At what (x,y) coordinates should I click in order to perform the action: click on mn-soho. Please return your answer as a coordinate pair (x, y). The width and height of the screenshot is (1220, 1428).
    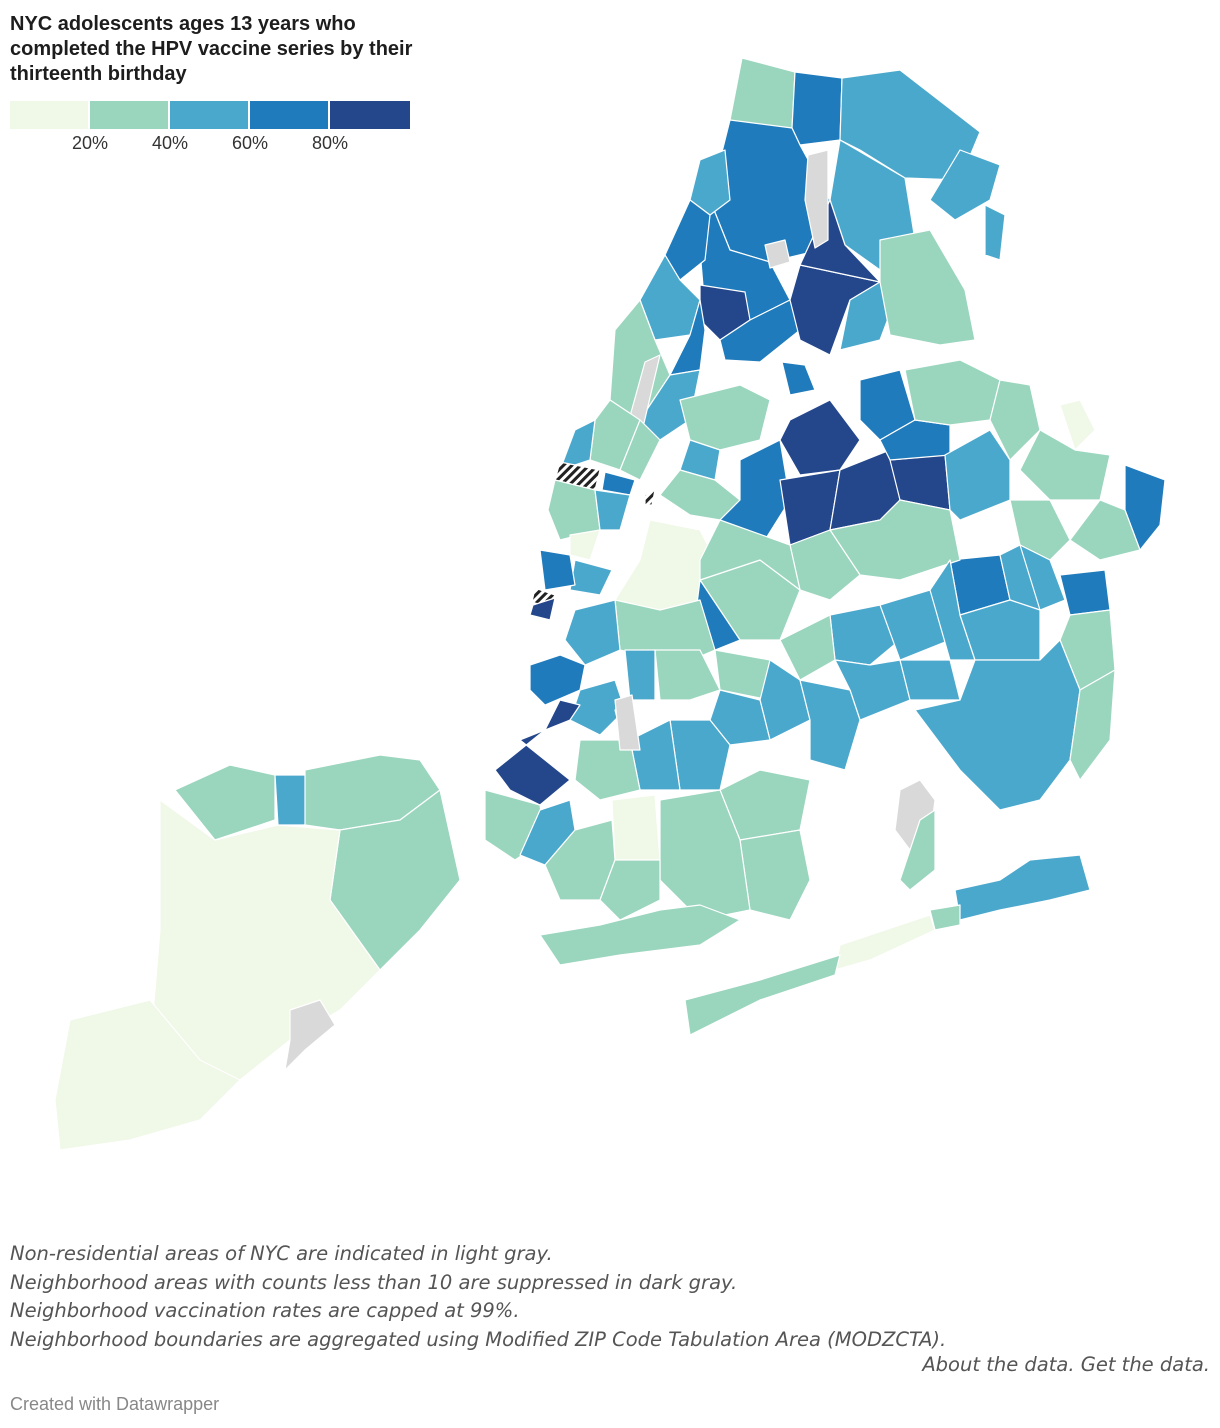
    Looking at the image, I should click on (585, 545).